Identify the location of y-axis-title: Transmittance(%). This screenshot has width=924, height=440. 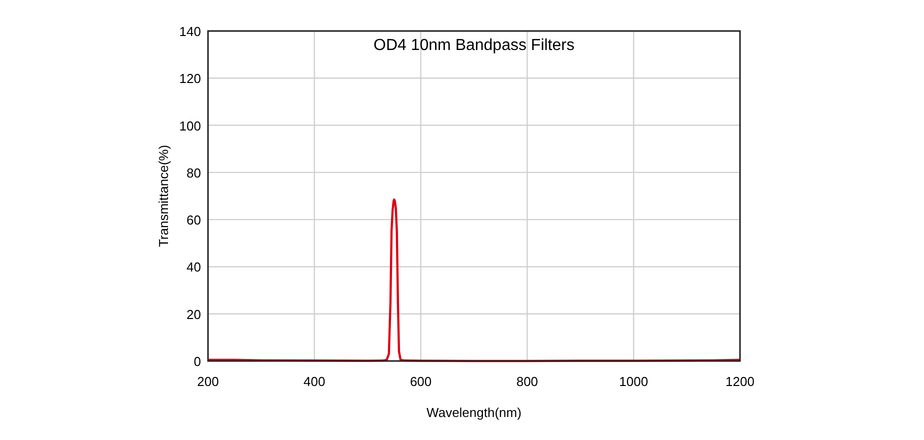
(163, 196).